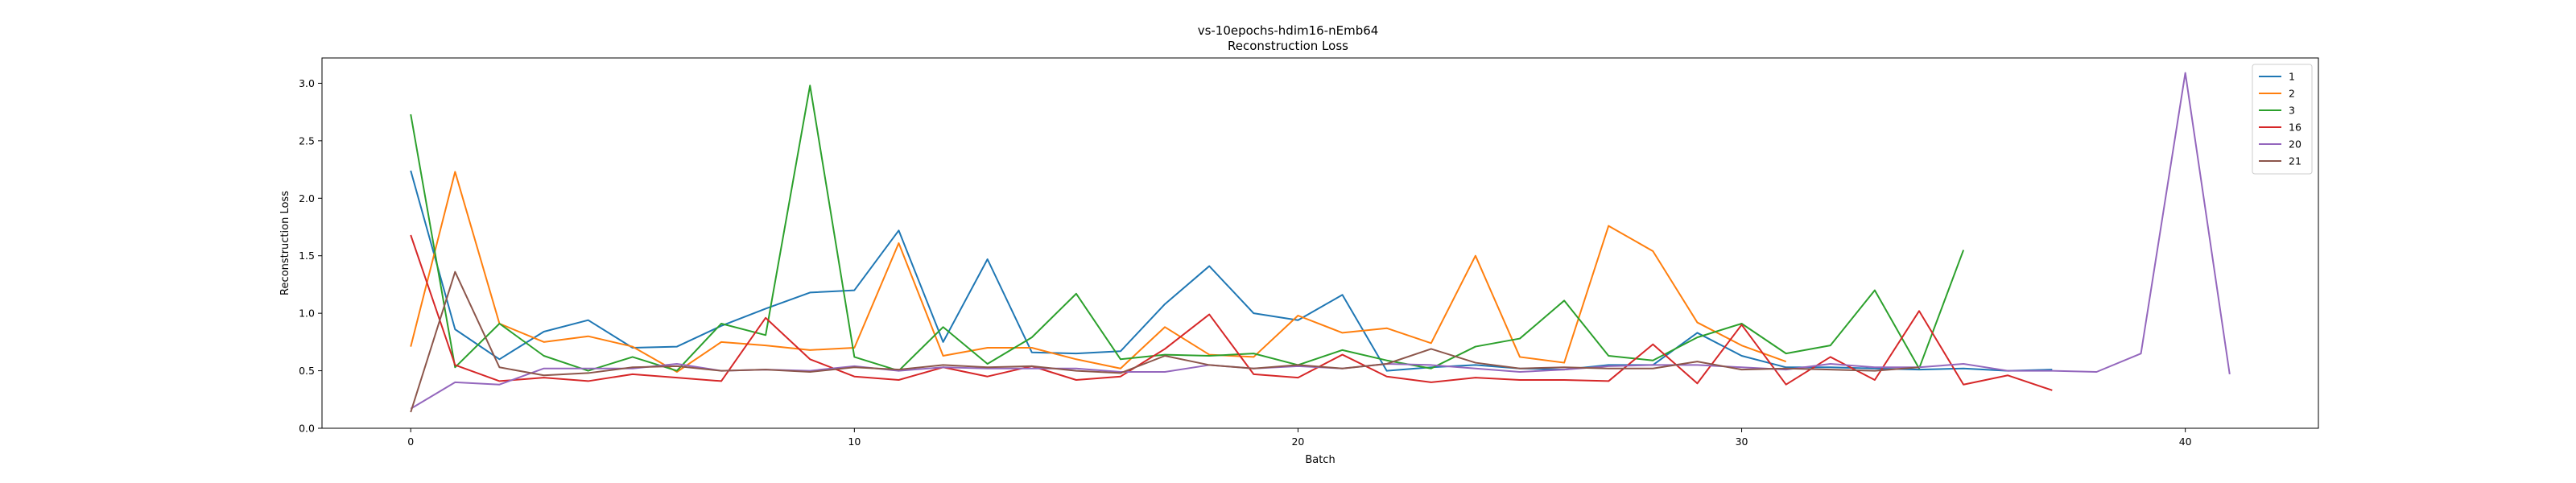 Image resolution: width=2576 pixels, height=483 pixels. What do you see at coordinates (2292, 111) in the screenshot?
I see `legend-label-3: 3` at bounding box center [2292, 111].